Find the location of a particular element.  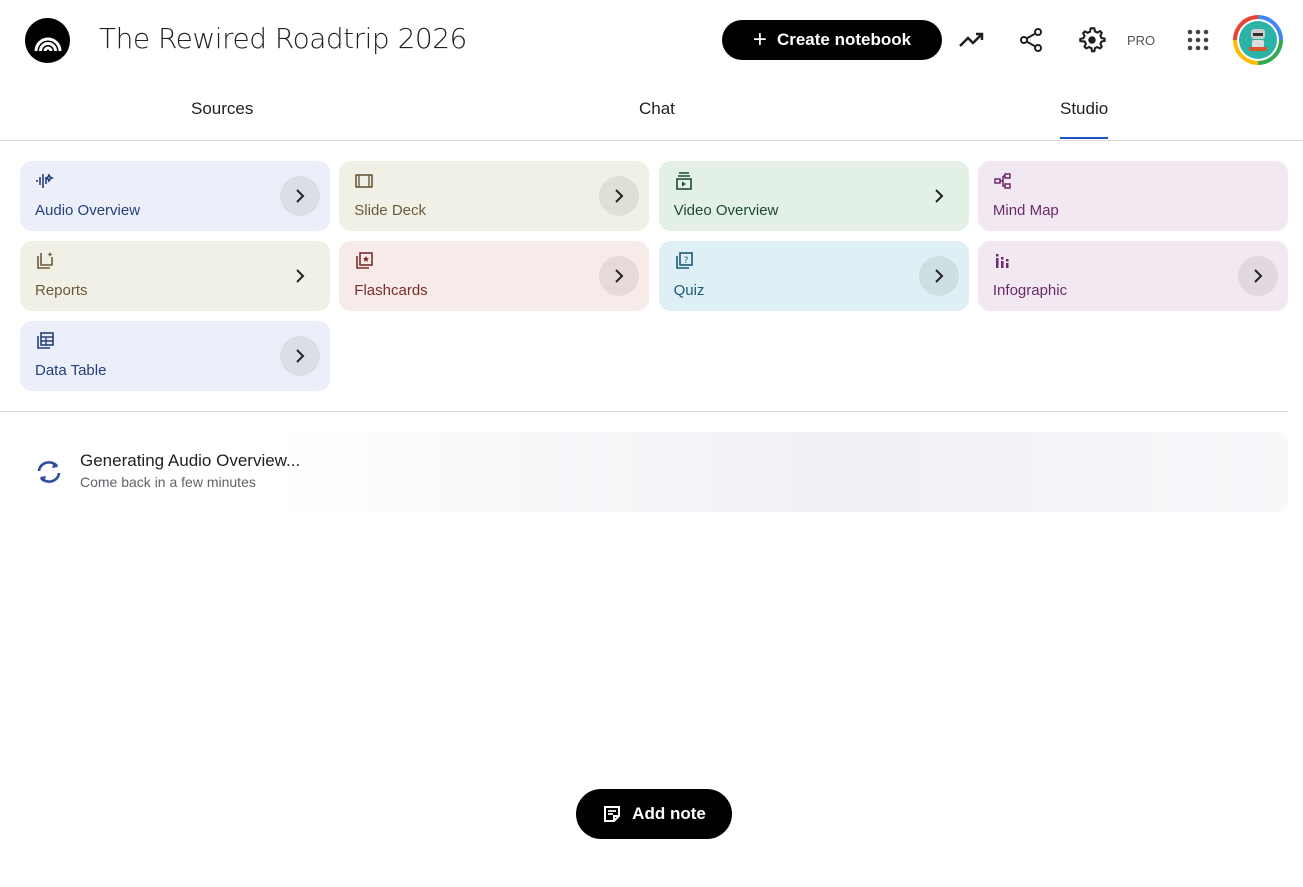

audio-waveform-icon is located at coordinates (45, 180).